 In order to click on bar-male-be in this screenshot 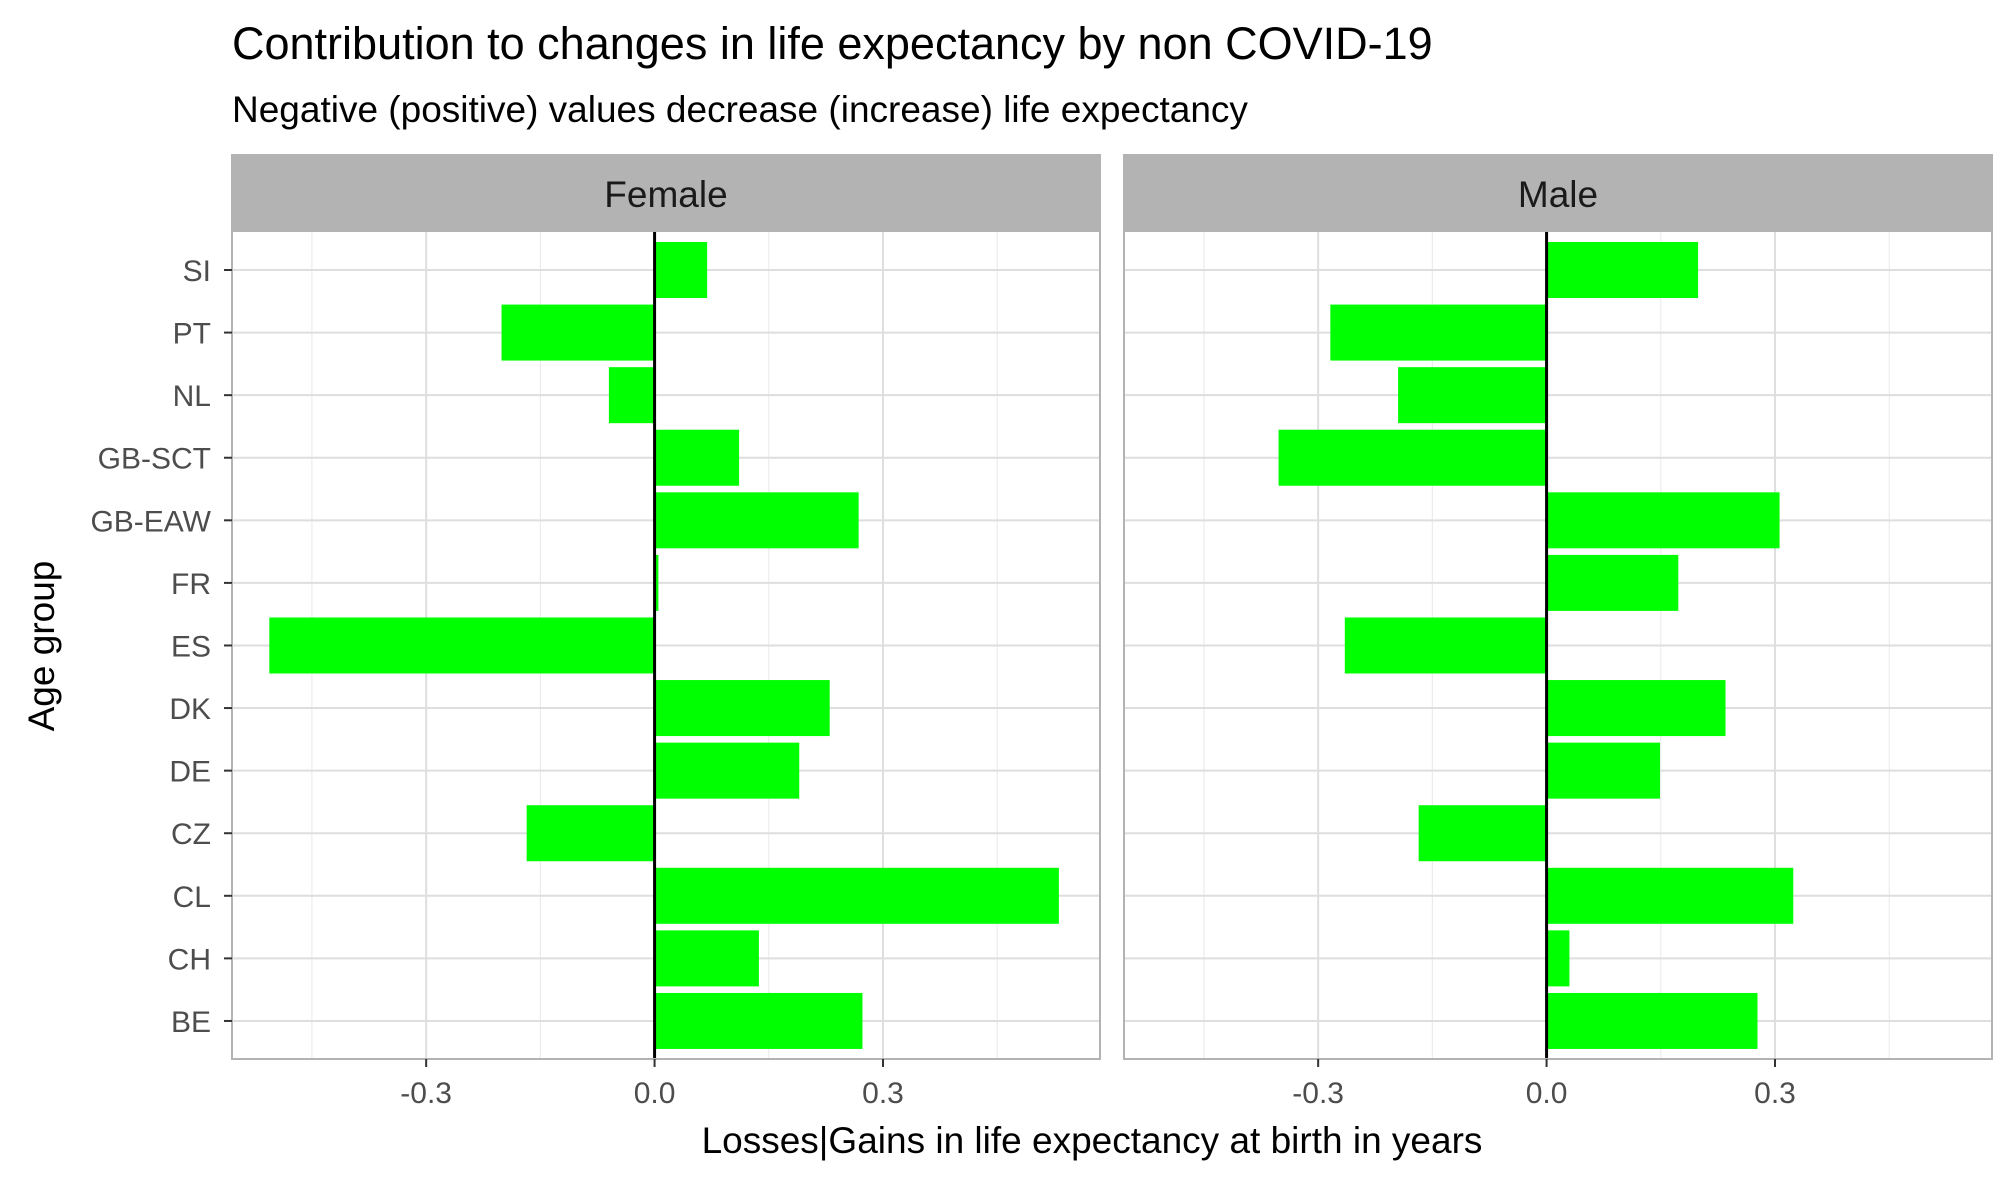, I will do `click(1652, 1020)`.